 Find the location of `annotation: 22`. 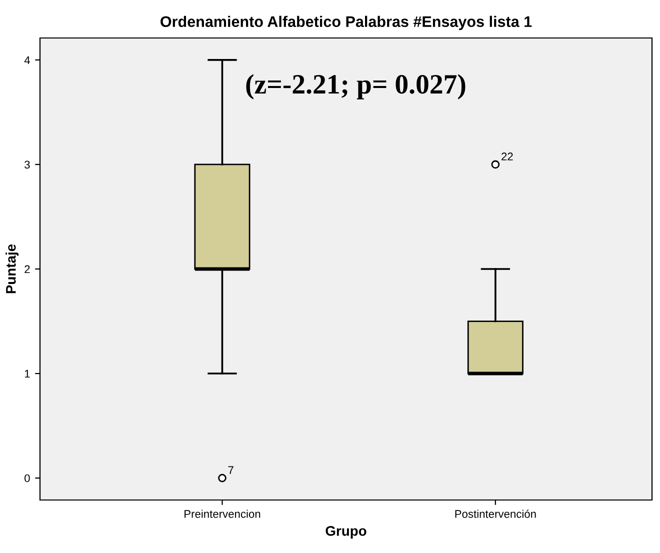

annotation: 22 is located at coordinates (507, 156).